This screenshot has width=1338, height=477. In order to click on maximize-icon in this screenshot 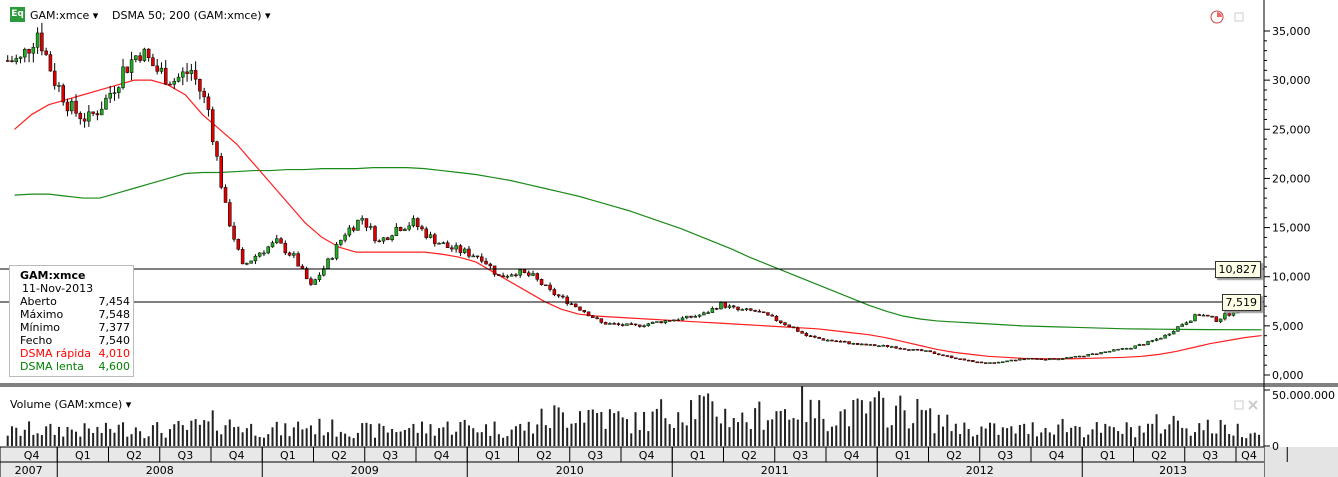, I will do `click(1239, 17)`.